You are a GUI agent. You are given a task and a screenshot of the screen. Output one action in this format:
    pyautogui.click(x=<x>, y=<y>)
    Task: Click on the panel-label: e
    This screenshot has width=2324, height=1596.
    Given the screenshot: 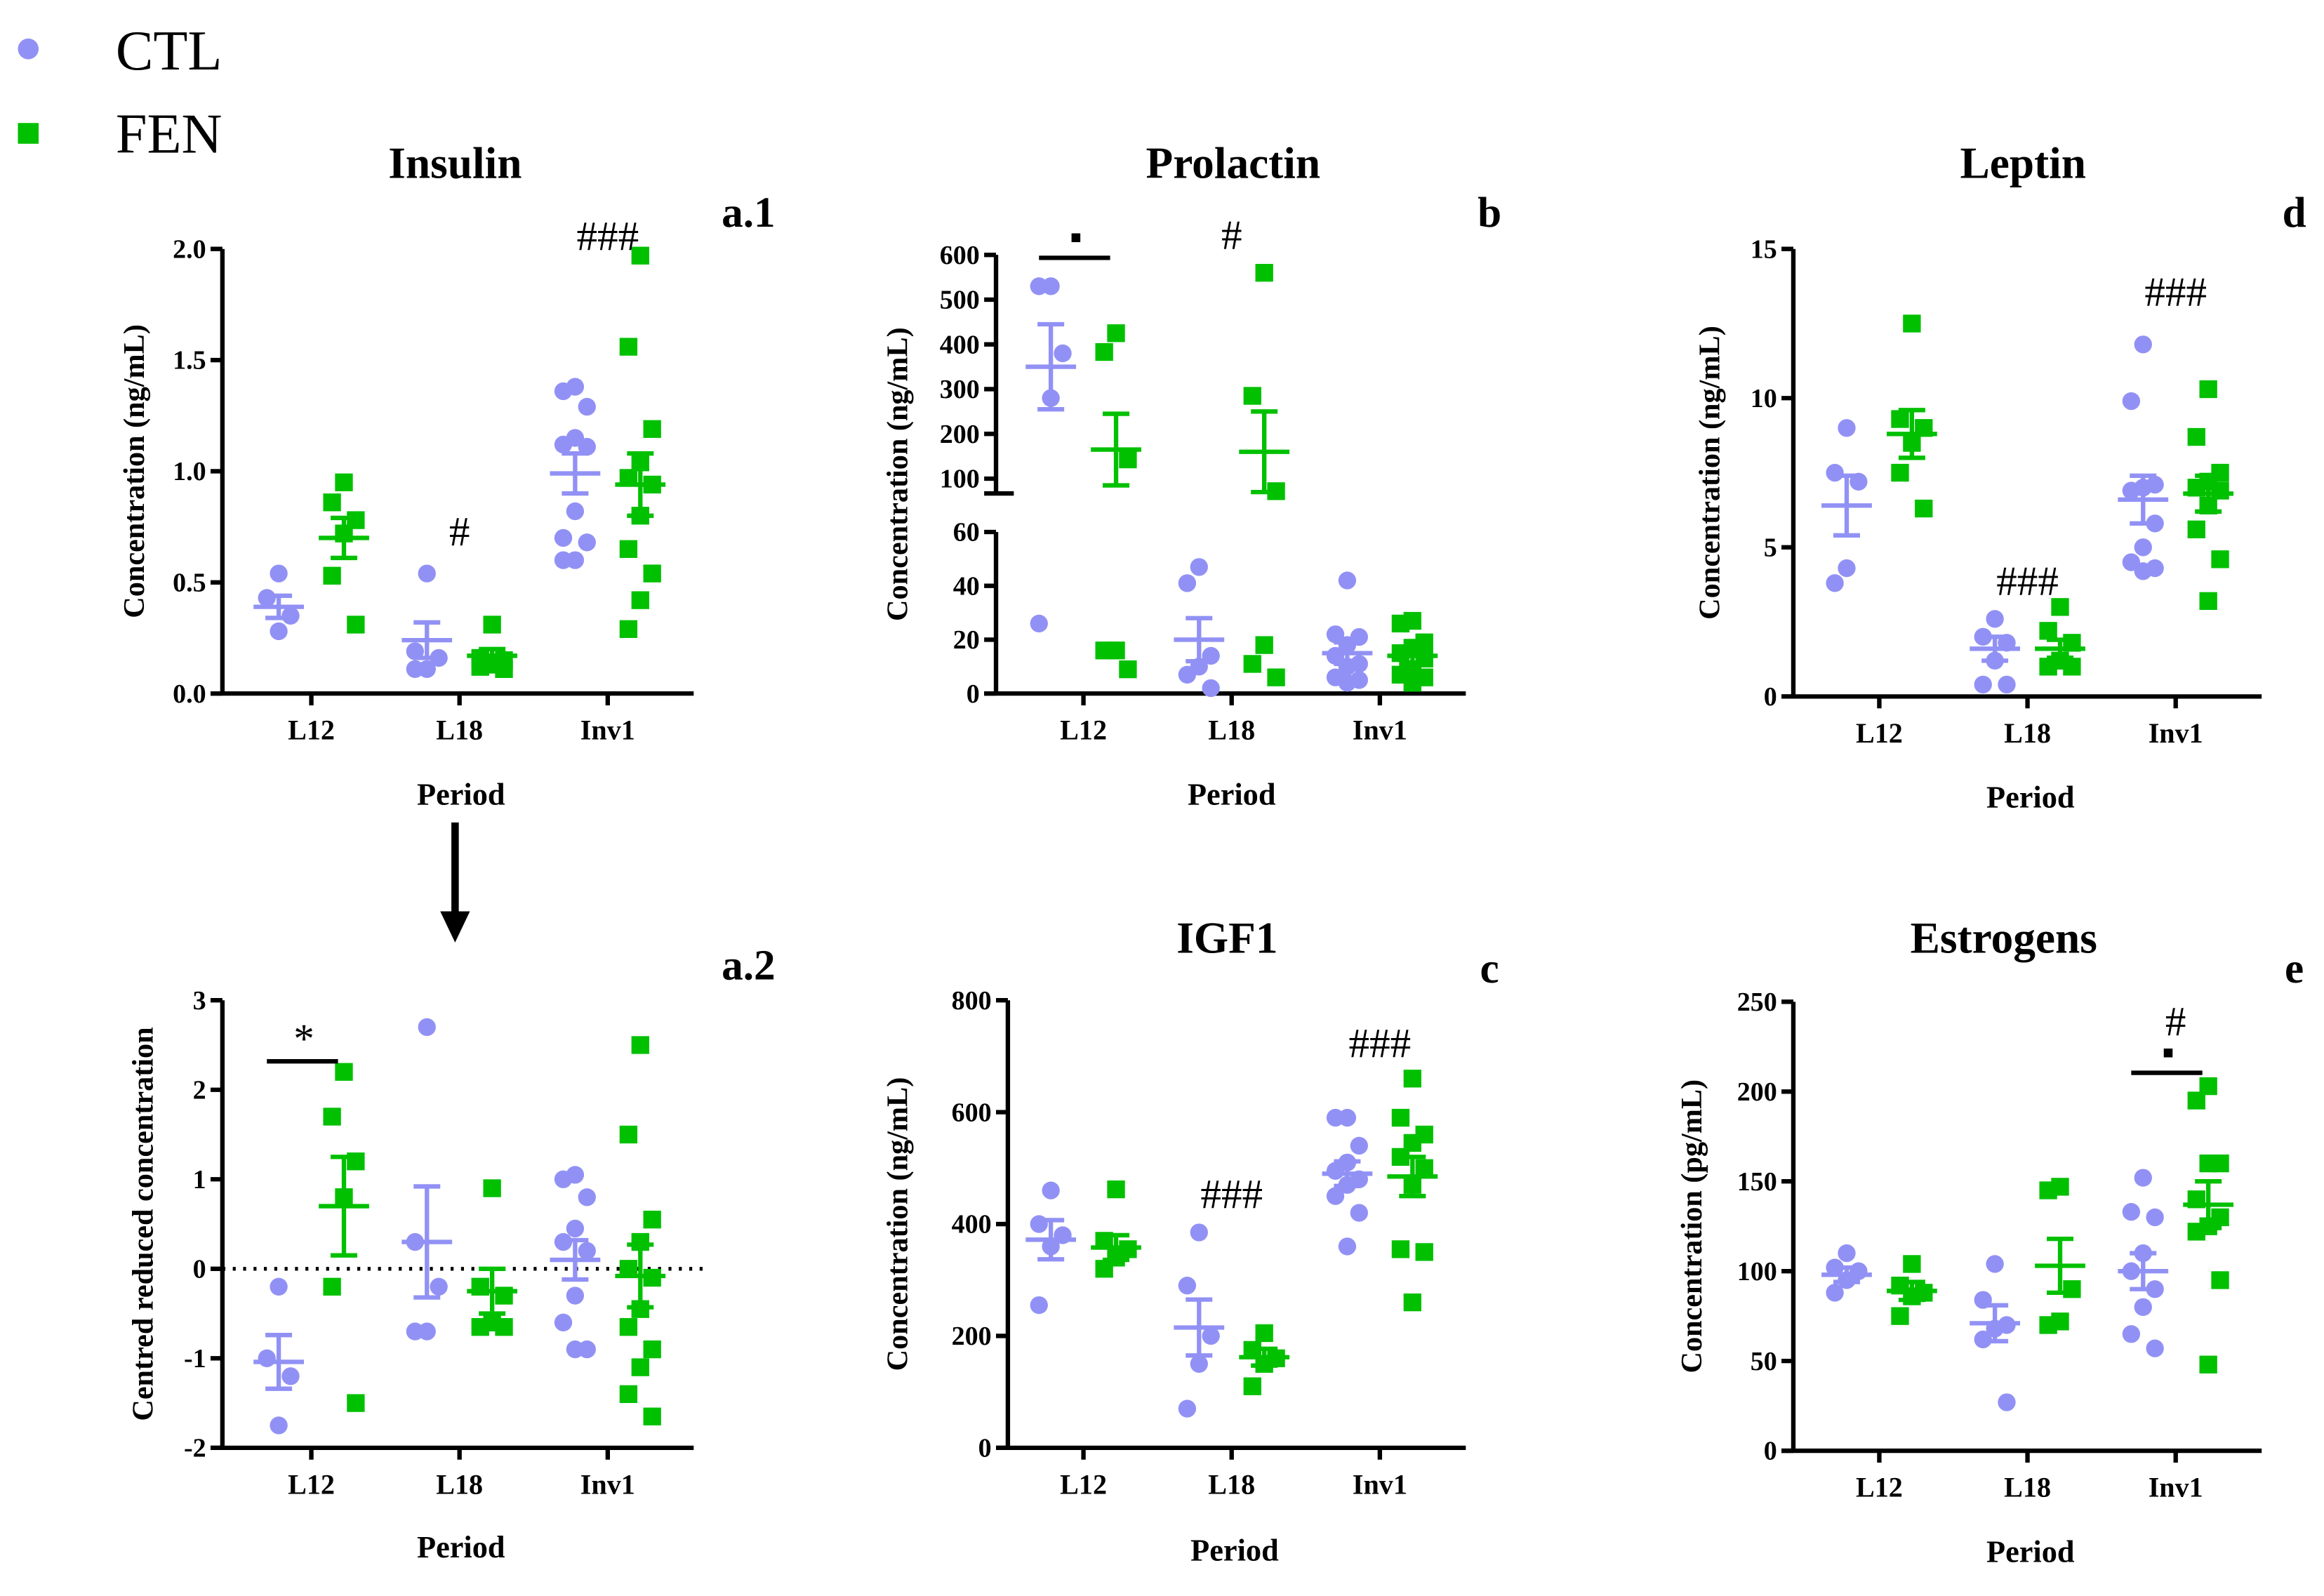 What is the action you would take?
    pyautogui.click(x=2294, y=968)
    